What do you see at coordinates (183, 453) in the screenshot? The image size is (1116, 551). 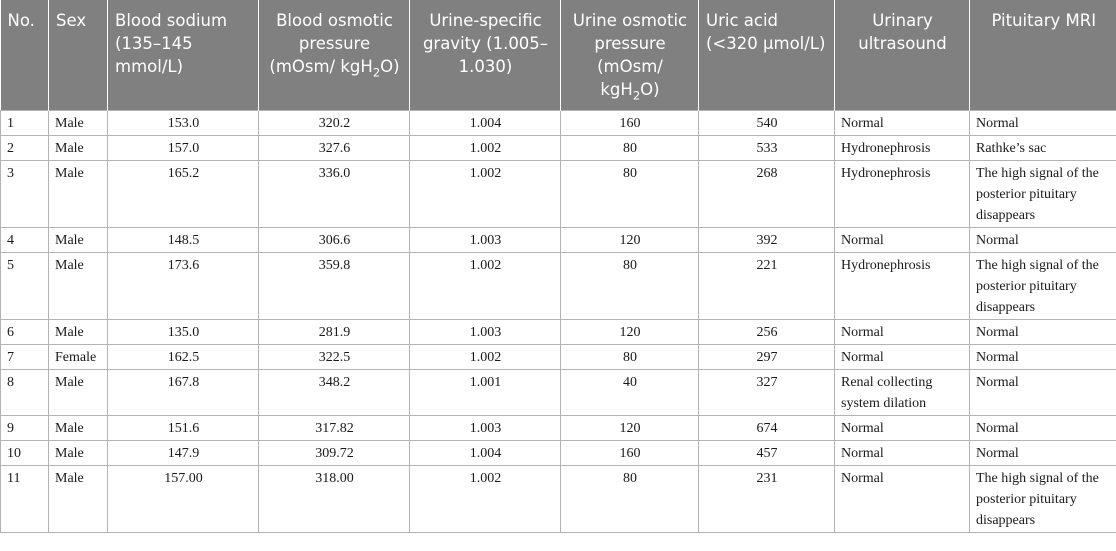 I see `cell-blood-sodium: 147.9` at bounding box center [183, 453].